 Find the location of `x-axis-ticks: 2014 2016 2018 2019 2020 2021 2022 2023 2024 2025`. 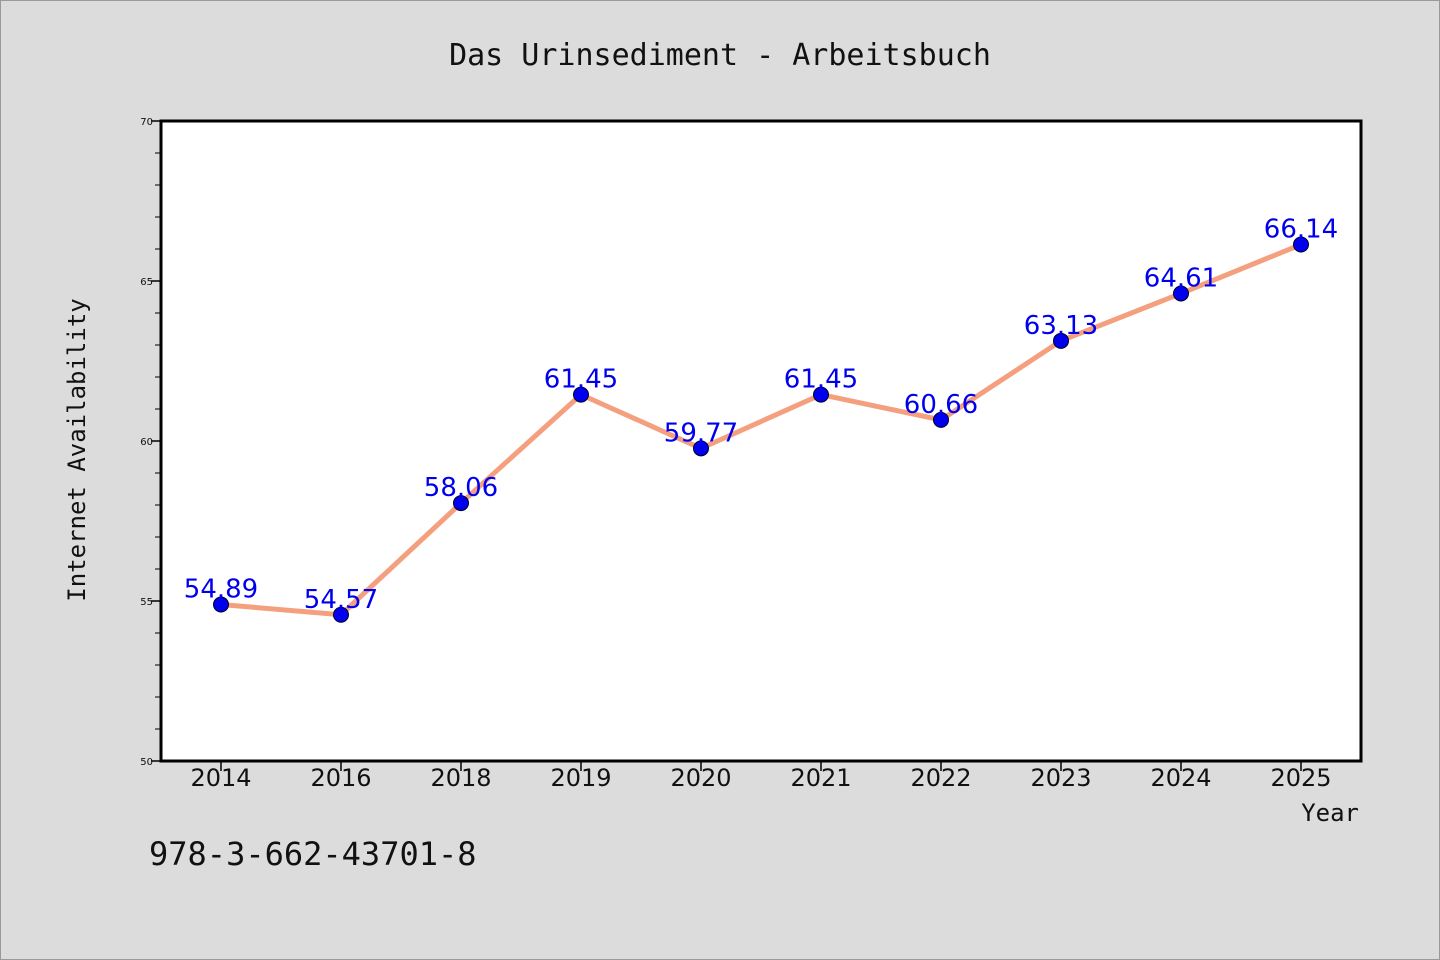

x-axis-ticks: 2014 2016 2018 2019 2020 2021 2022 2023 2024 2025 is located at coordinates (761, 776).